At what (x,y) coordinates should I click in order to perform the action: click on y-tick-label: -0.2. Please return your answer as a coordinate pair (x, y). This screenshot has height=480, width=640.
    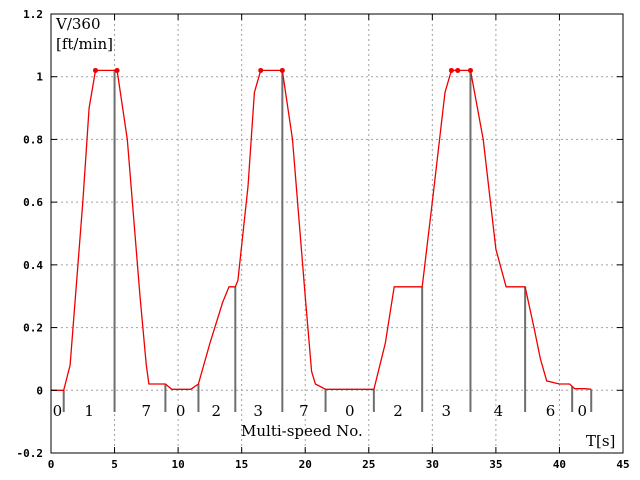
    Looking at the image, I should click on (30, 453).